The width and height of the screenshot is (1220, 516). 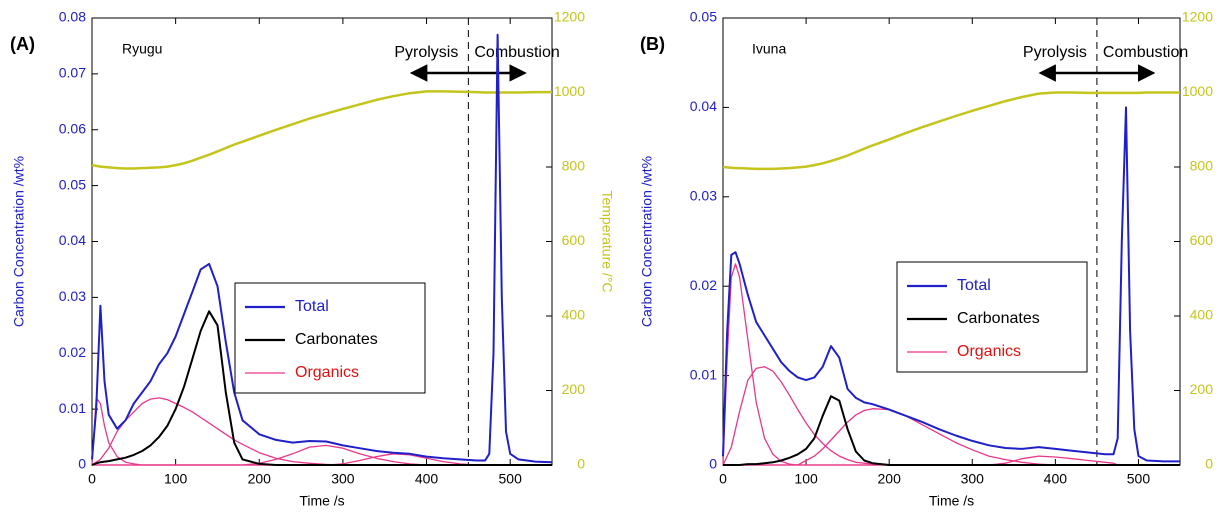 I want to click on sample-name: Ryugu, so click(x=142, y=49).